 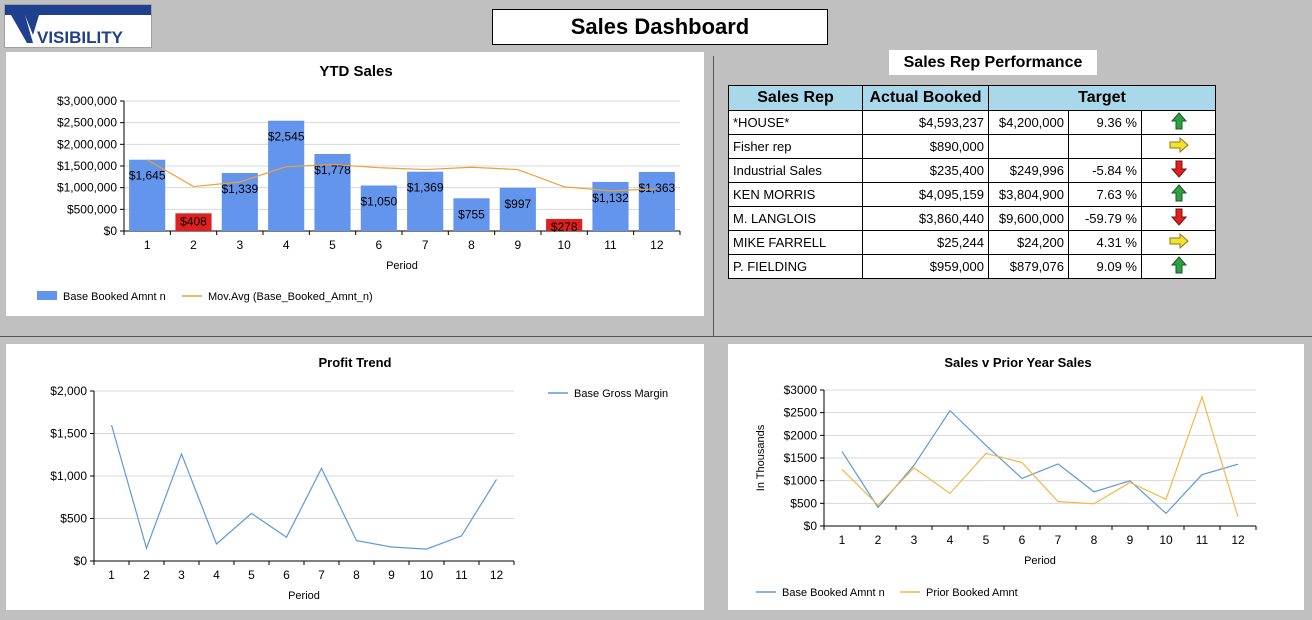 I want to click on target-cell: $3,804,900, so click(x=1028, y=194).